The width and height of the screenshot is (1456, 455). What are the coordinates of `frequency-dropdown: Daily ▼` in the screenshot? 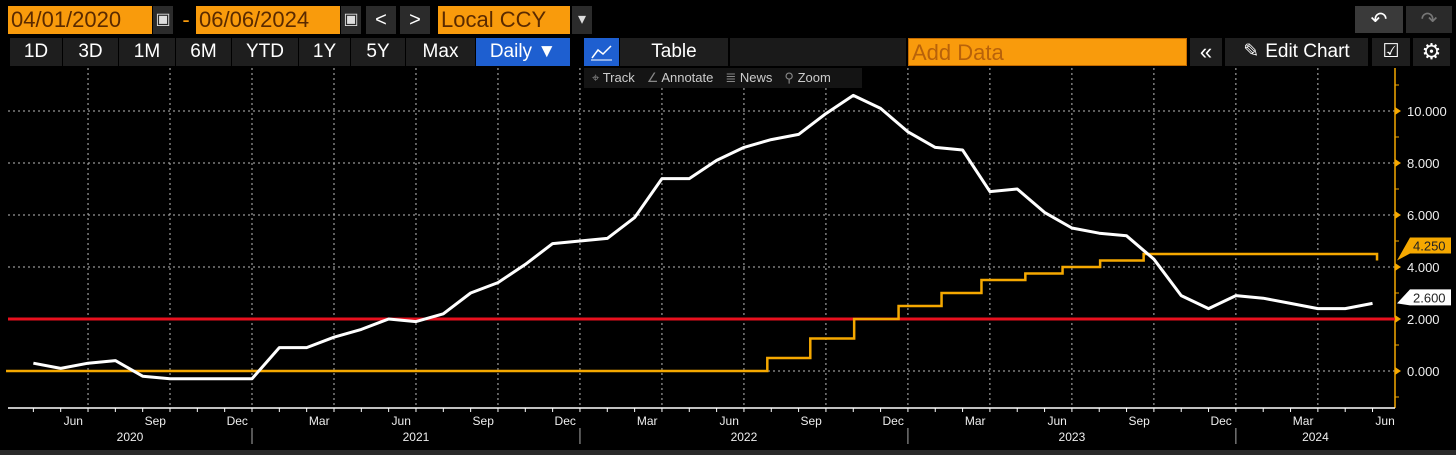 It's located at (523, 52).